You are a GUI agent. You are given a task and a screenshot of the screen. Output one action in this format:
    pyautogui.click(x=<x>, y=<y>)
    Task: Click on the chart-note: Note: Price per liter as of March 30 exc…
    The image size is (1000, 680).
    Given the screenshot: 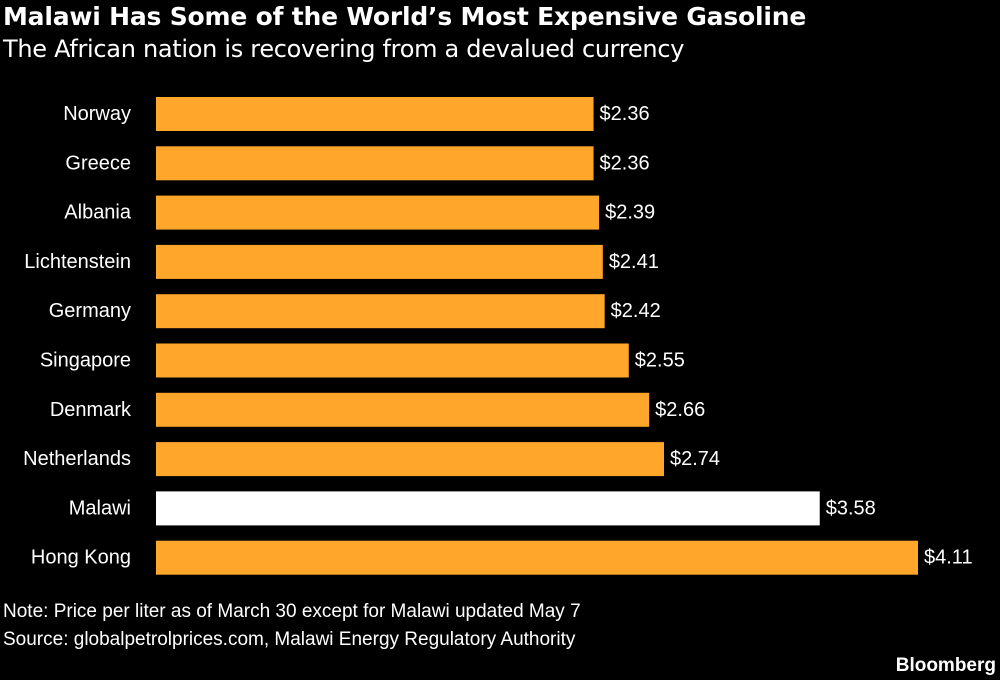 What is the action you would take?
    pyautogui.click(x=292, y=611)
    